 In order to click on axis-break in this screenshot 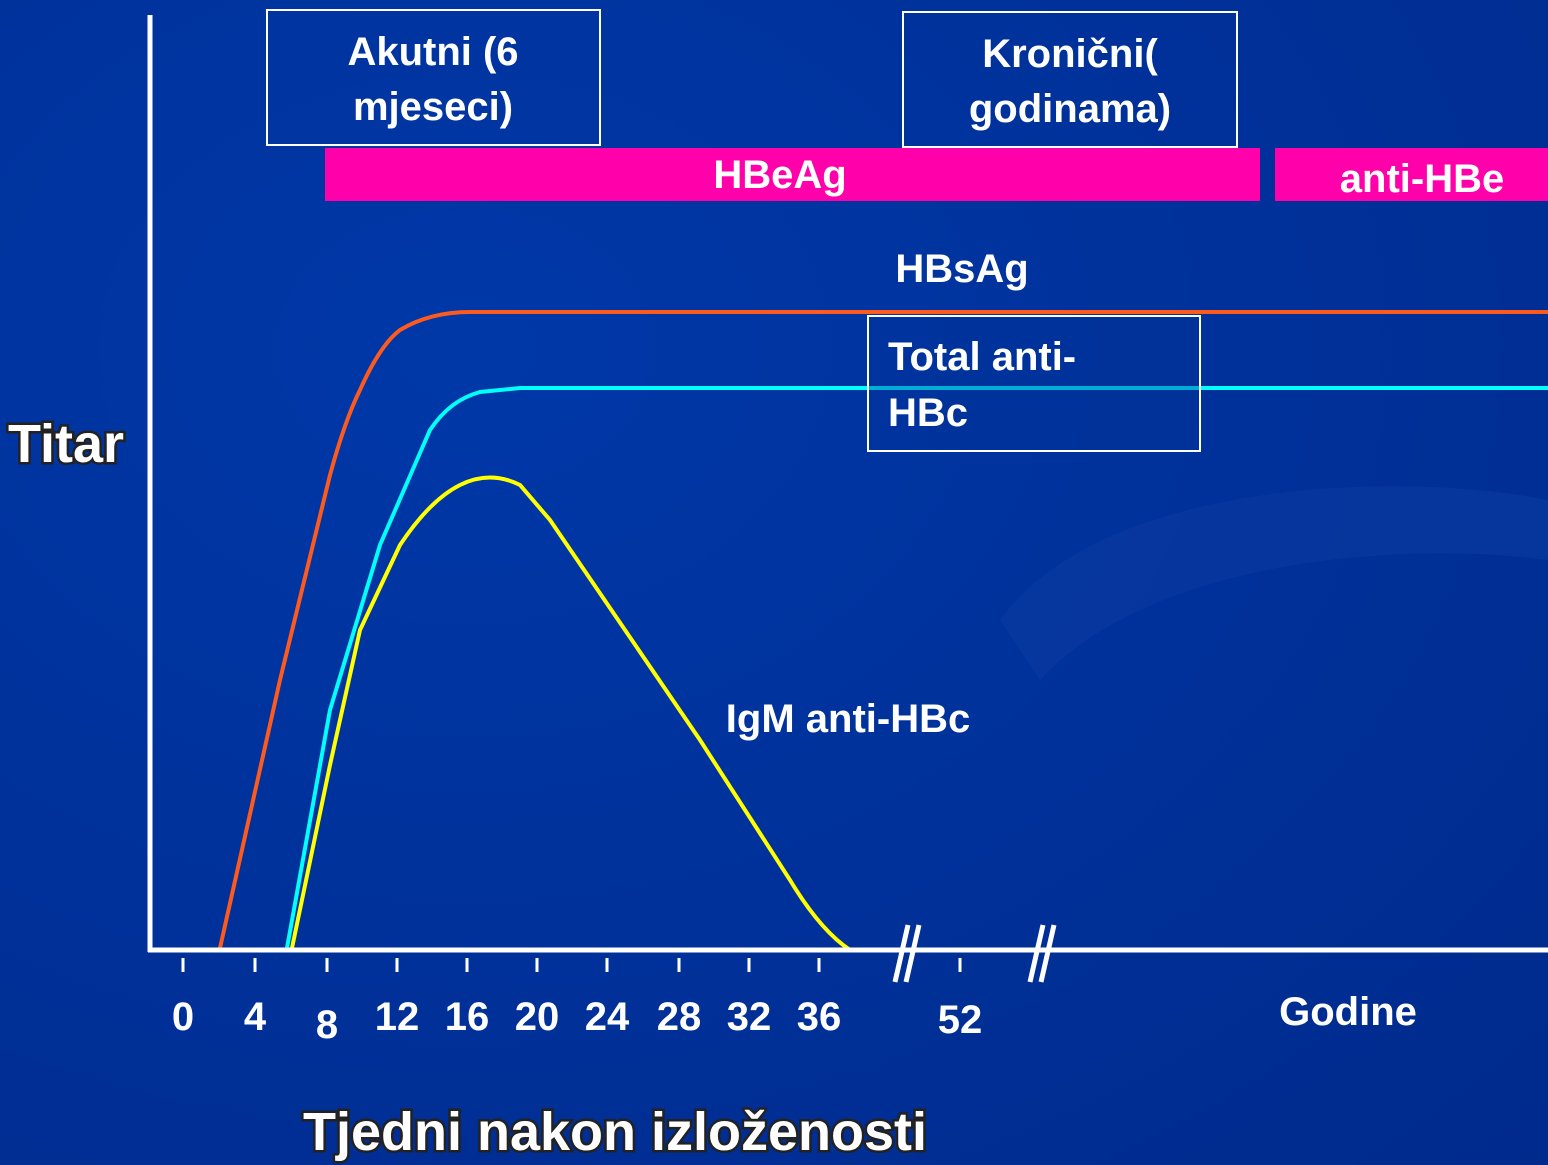, I will do `click(974, 953)`.